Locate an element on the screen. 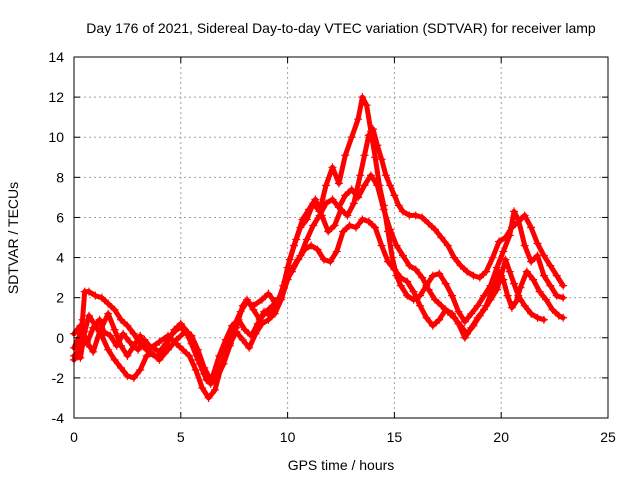  y-tick-label: 14 is located at coordinates (56, 57).